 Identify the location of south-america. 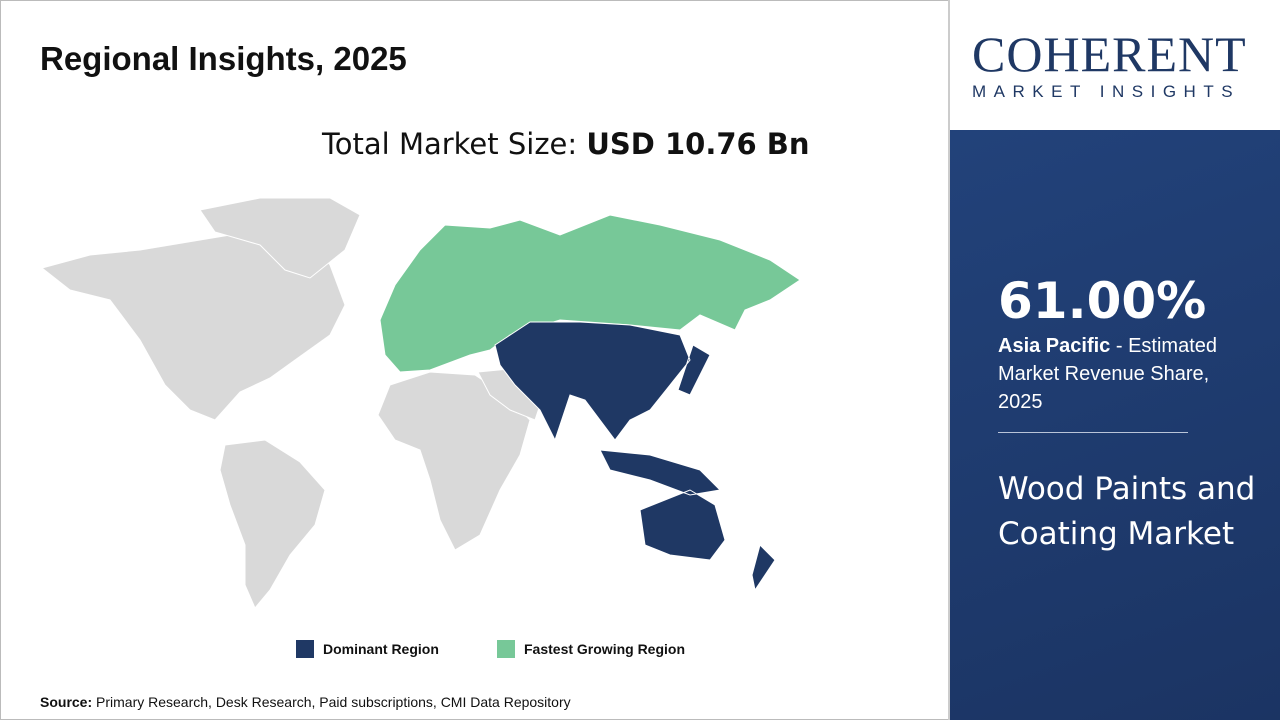
(272, 524).